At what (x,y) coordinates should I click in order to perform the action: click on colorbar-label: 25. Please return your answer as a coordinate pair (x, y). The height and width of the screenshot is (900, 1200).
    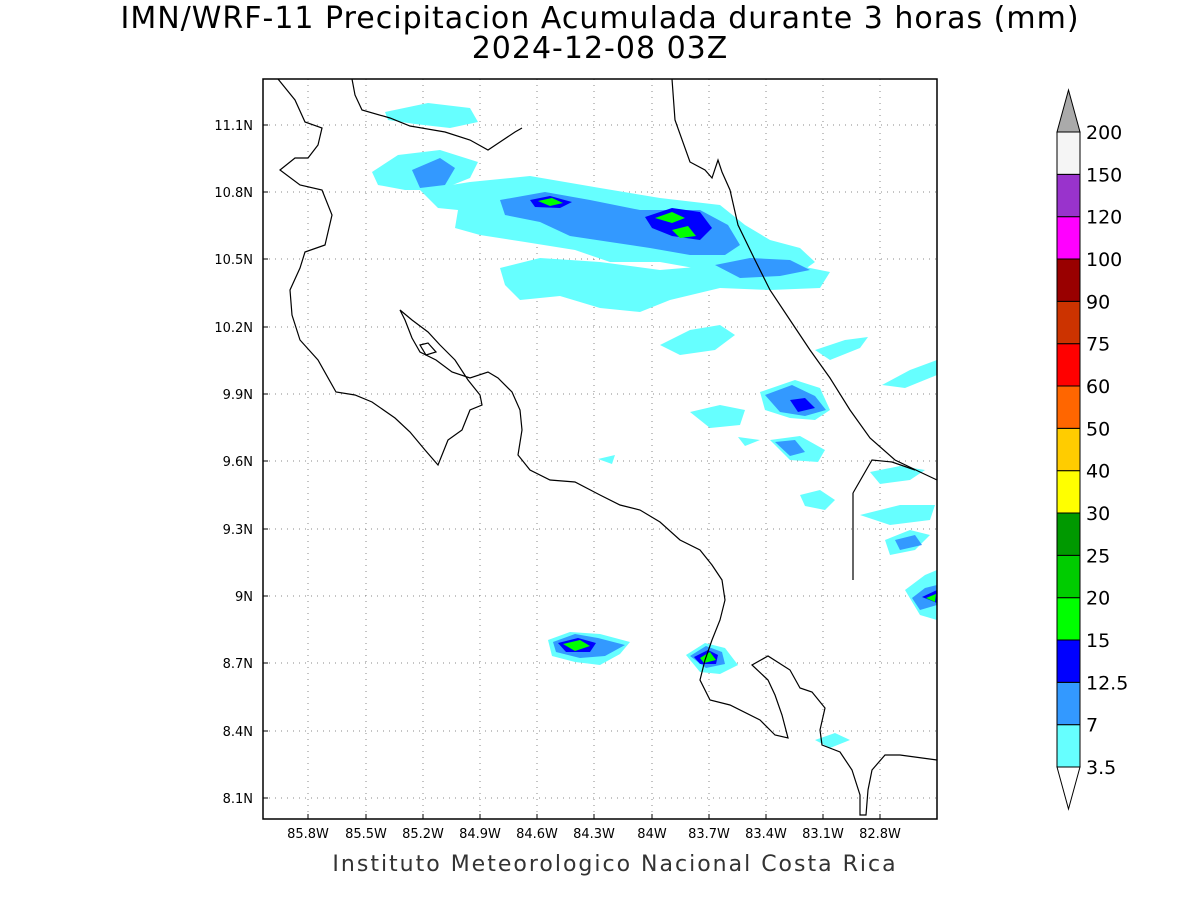
    Looking at the image, I should click on (1098, 556).